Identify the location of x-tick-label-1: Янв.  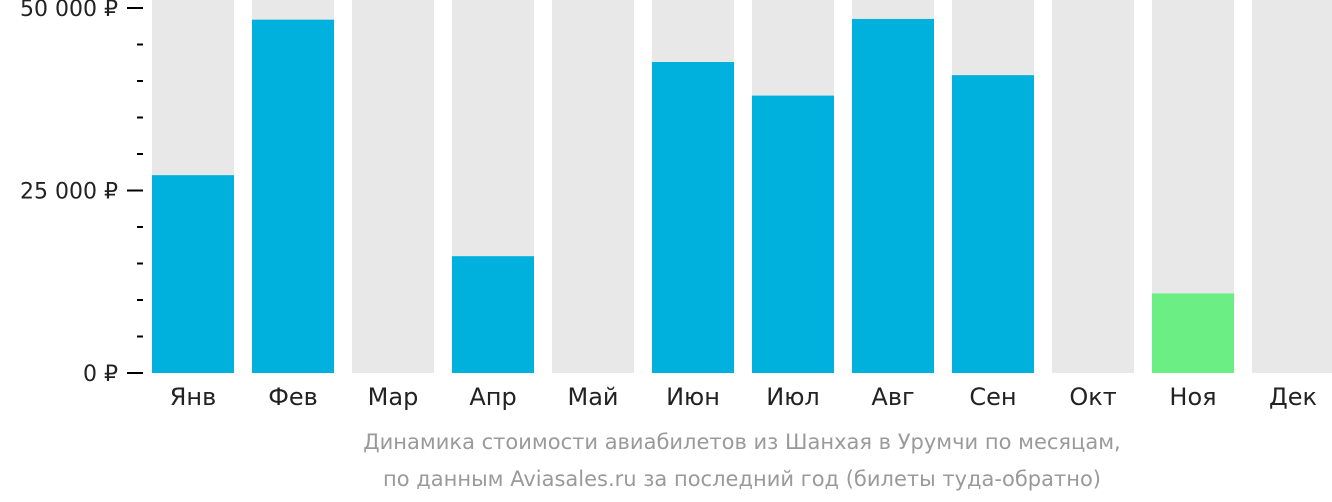
(193, 397).